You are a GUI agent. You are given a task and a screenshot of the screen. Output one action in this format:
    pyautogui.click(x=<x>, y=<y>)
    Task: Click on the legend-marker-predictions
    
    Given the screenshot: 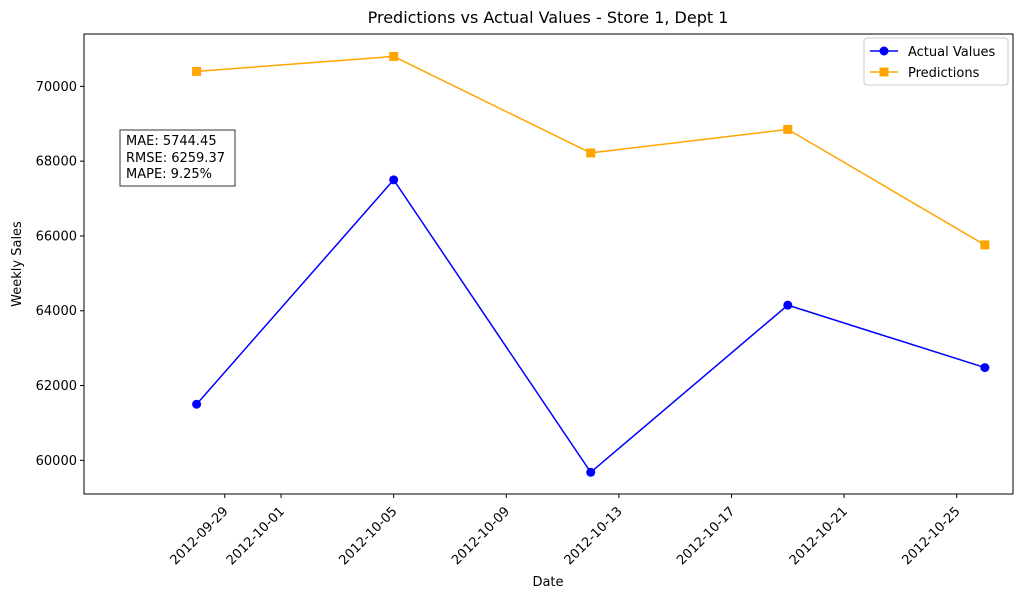 What is the action you would take?
    pyautogui.click(x=884, y=72)
    